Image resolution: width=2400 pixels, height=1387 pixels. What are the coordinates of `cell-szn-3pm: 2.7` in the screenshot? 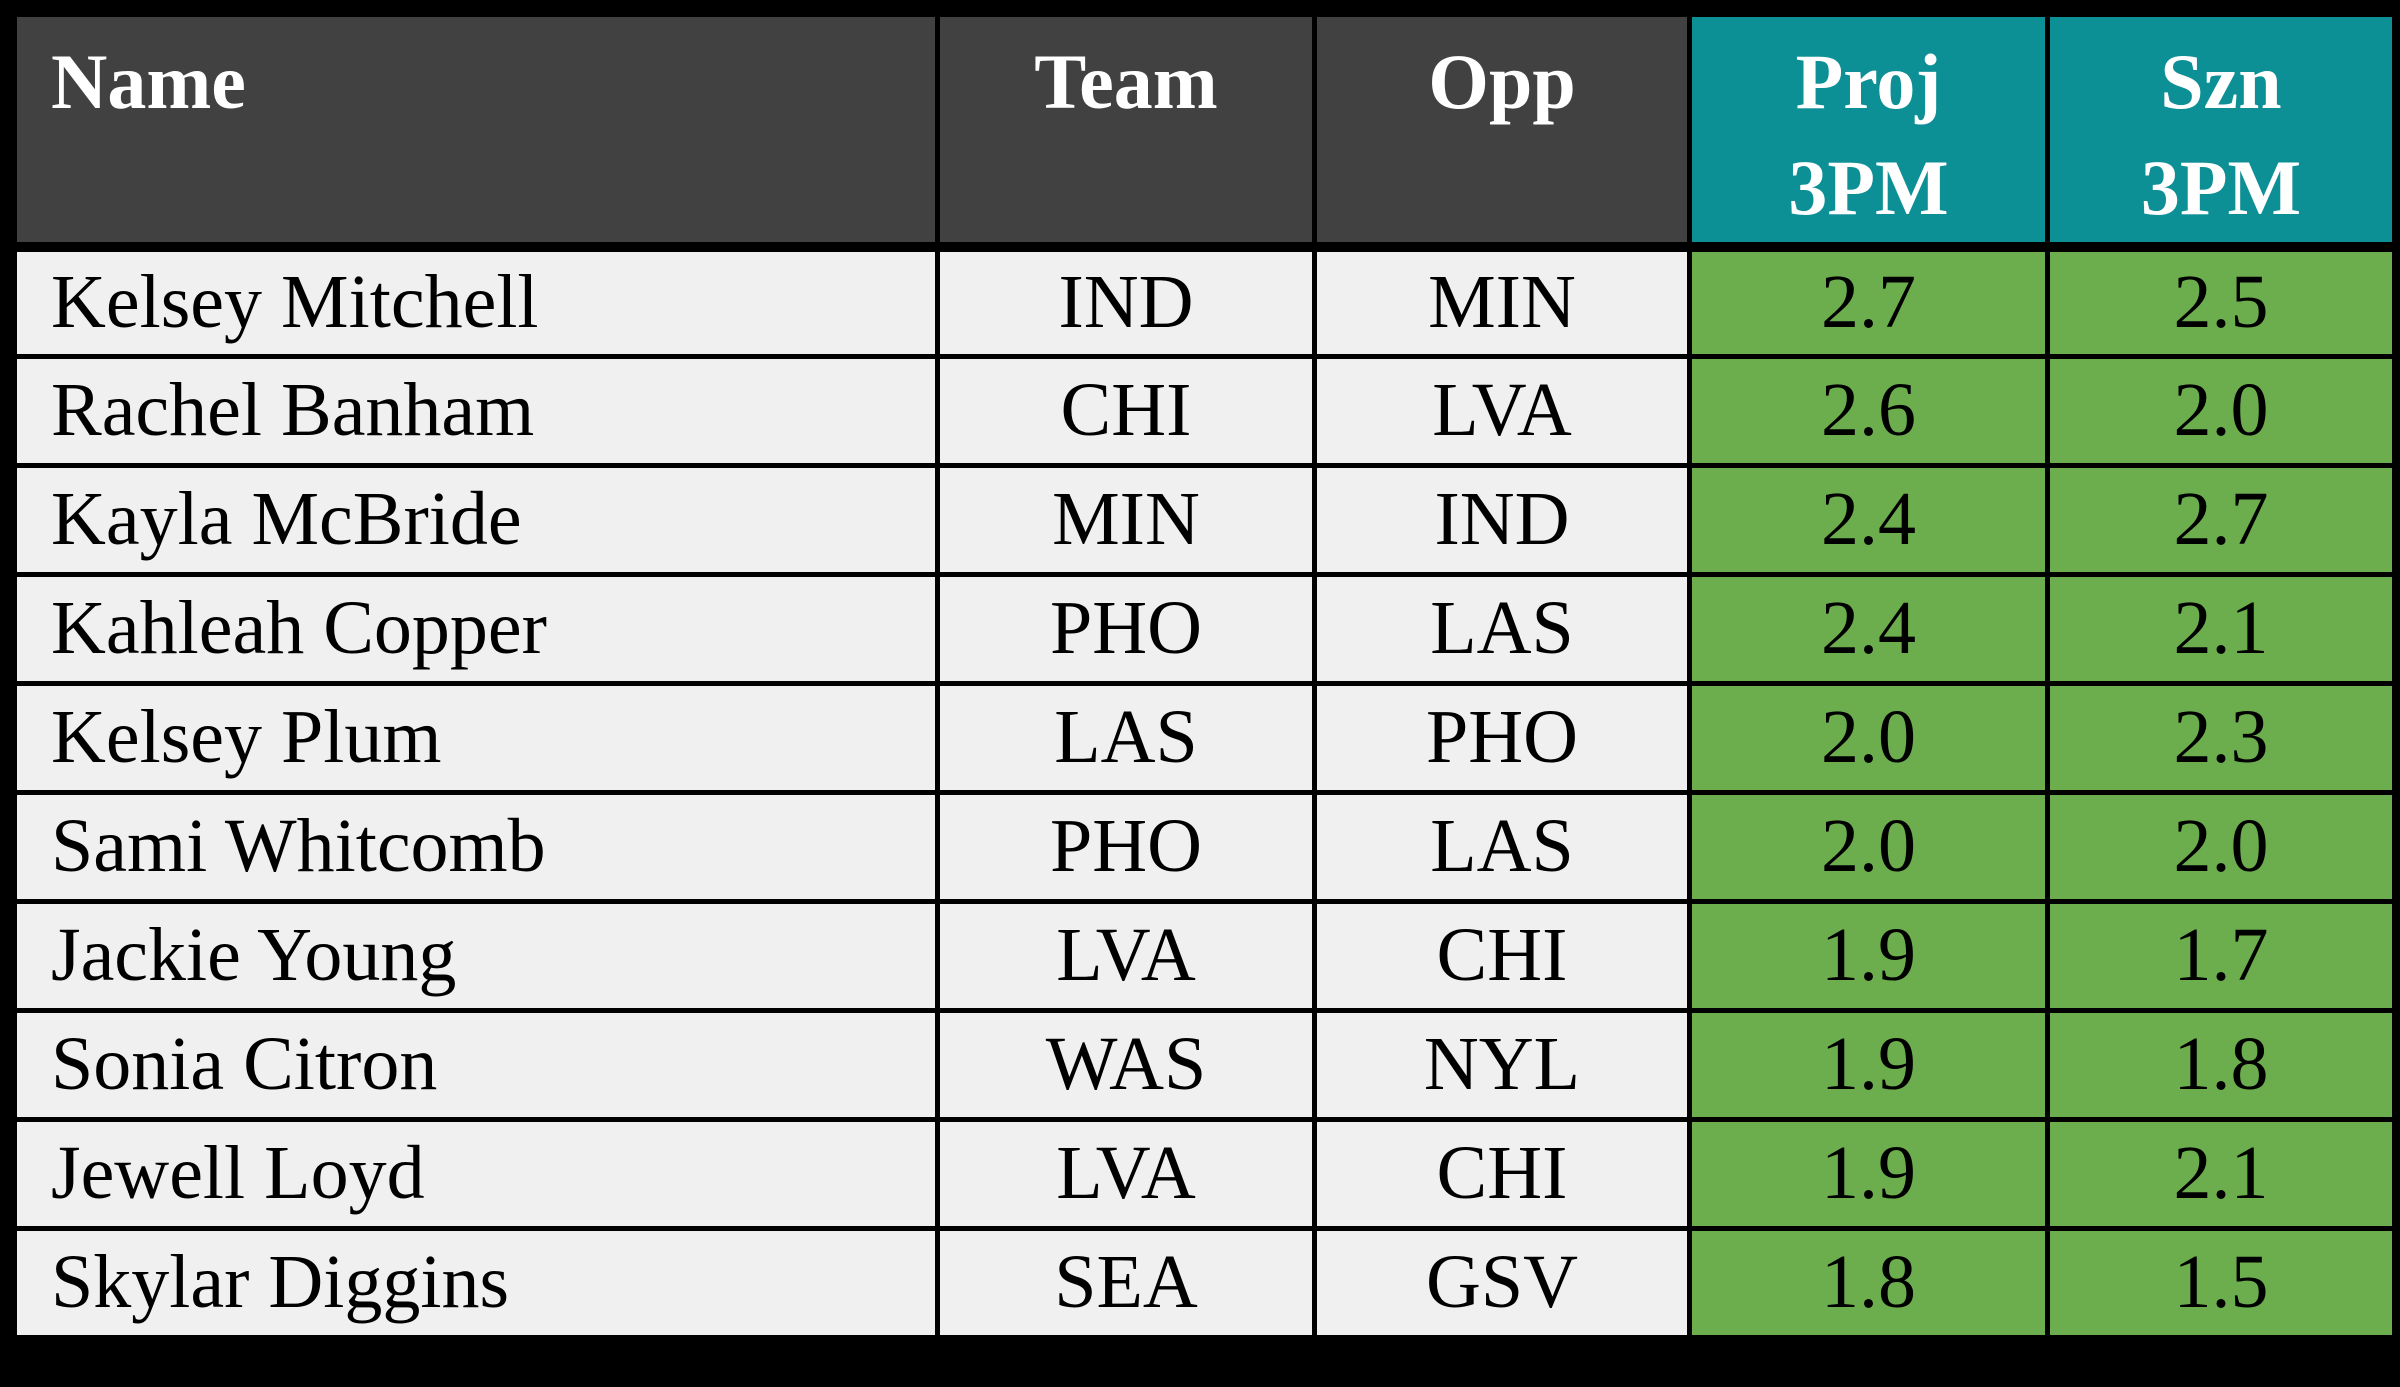 It's located at (2221, 519).